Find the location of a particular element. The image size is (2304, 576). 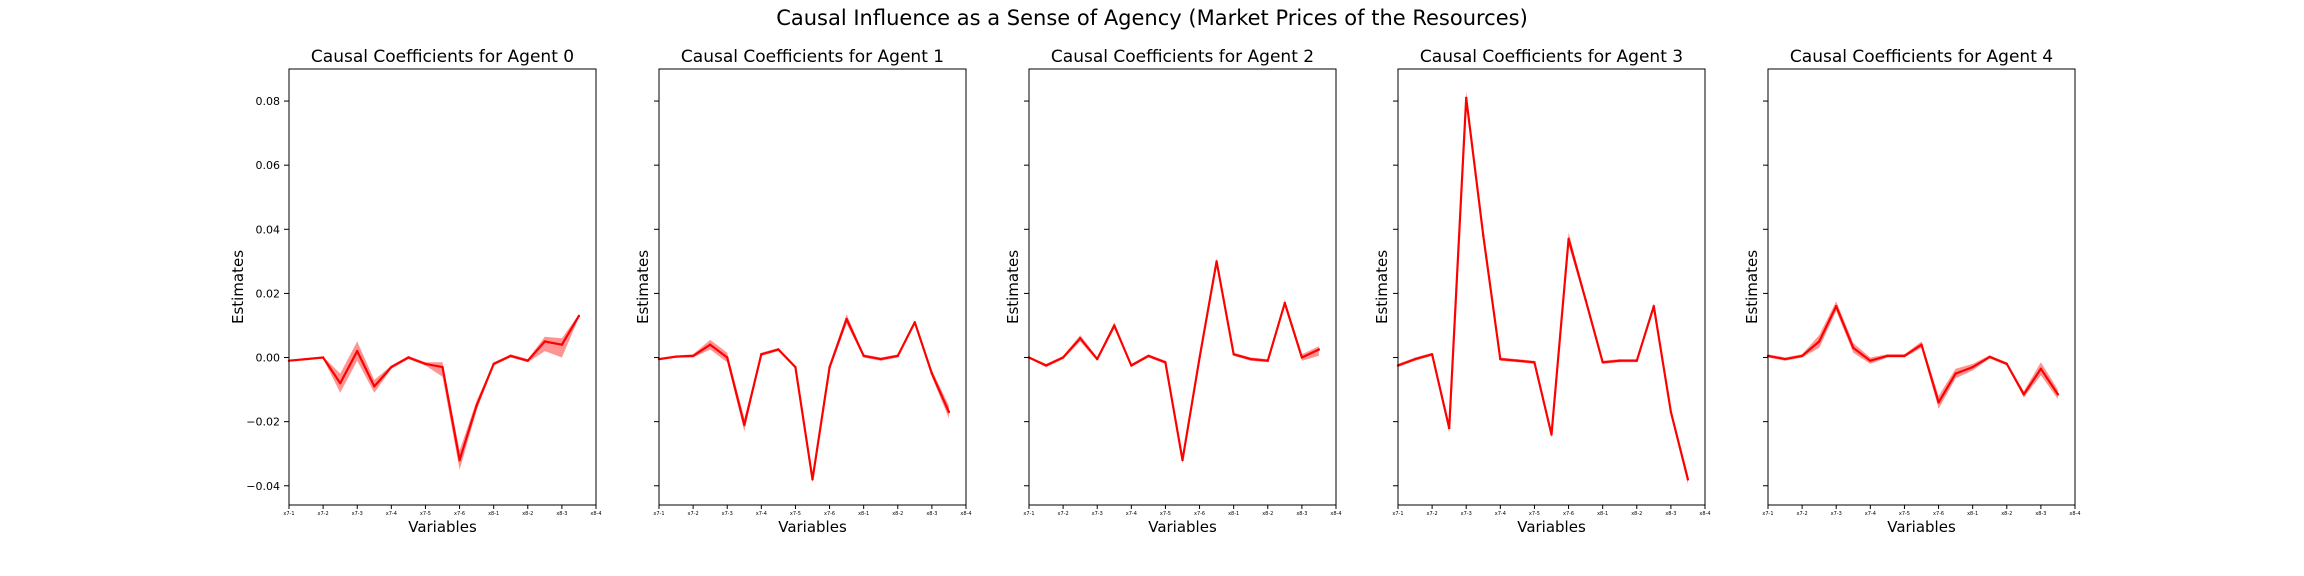

y-tick-label: 0.04 is located at coordinates (268, 229).